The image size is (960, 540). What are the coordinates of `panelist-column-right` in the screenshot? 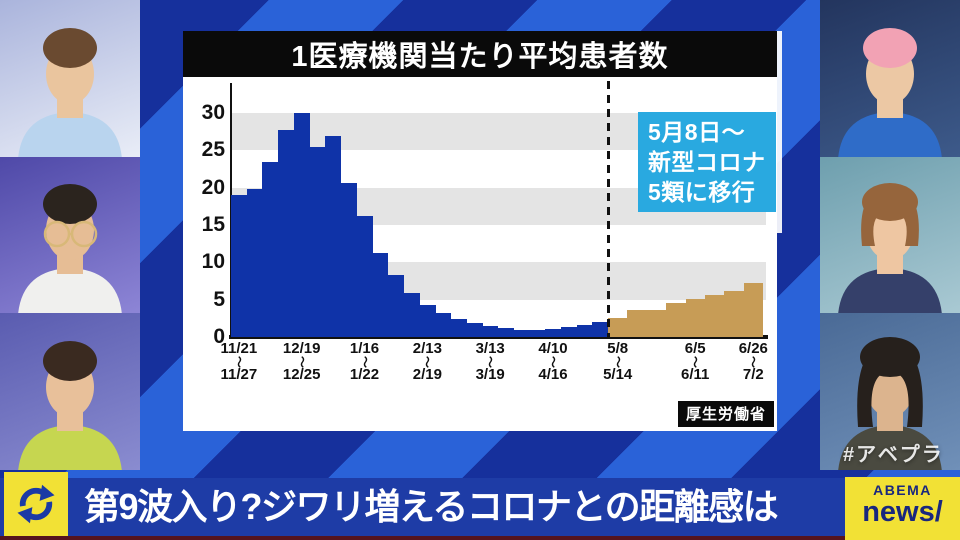 It's located at (890, 235).